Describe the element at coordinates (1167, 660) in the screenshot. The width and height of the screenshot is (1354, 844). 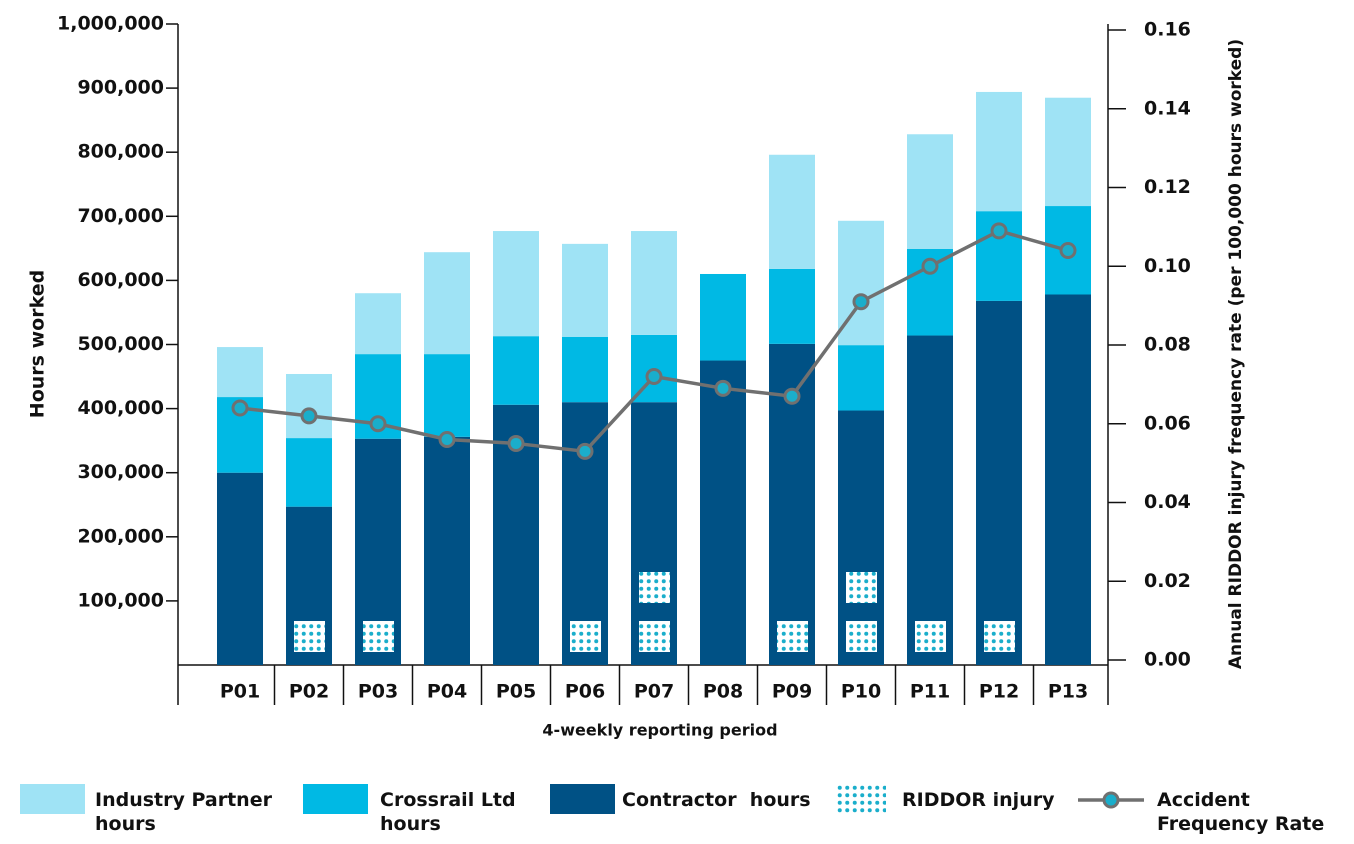
I see `y2-tick-label: 0.00` at that location.